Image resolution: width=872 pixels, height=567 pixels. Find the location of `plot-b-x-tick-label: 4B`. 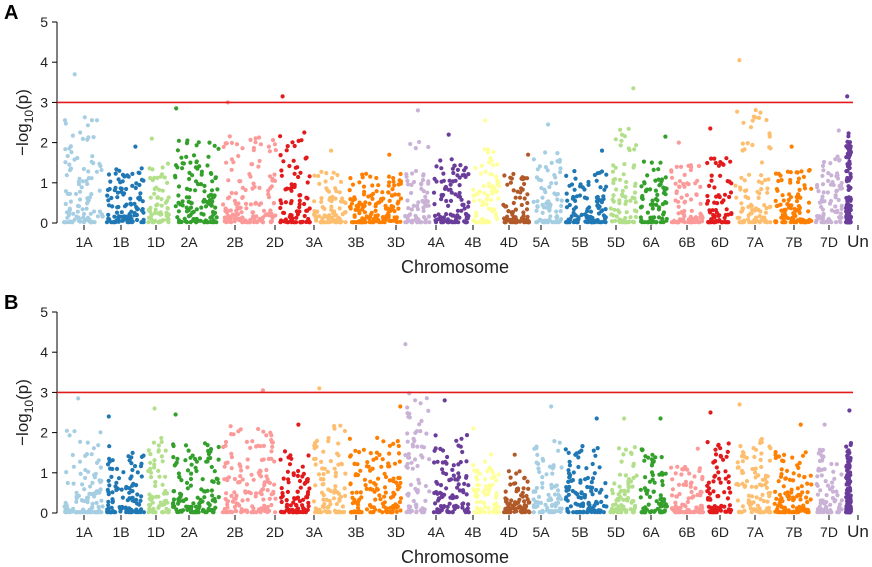

plot-b-x-tick-label: 4B is located at coordinates (472, 532).